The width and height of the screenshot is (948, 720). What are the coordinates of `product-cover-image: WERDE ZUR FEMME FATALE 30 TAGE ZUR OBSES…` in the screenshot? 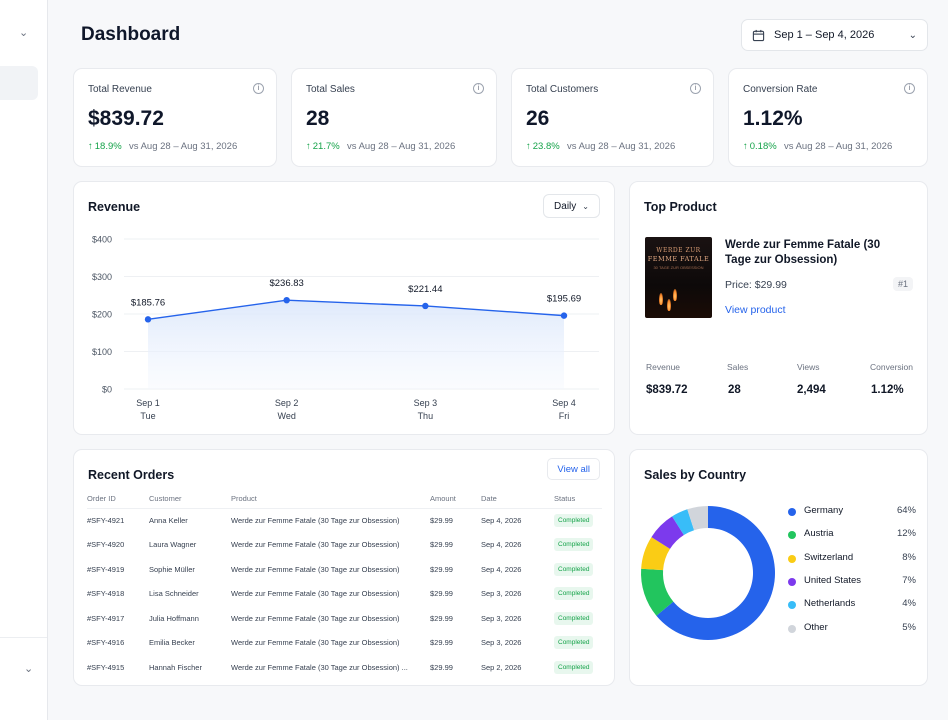 It's located at (678, 277).